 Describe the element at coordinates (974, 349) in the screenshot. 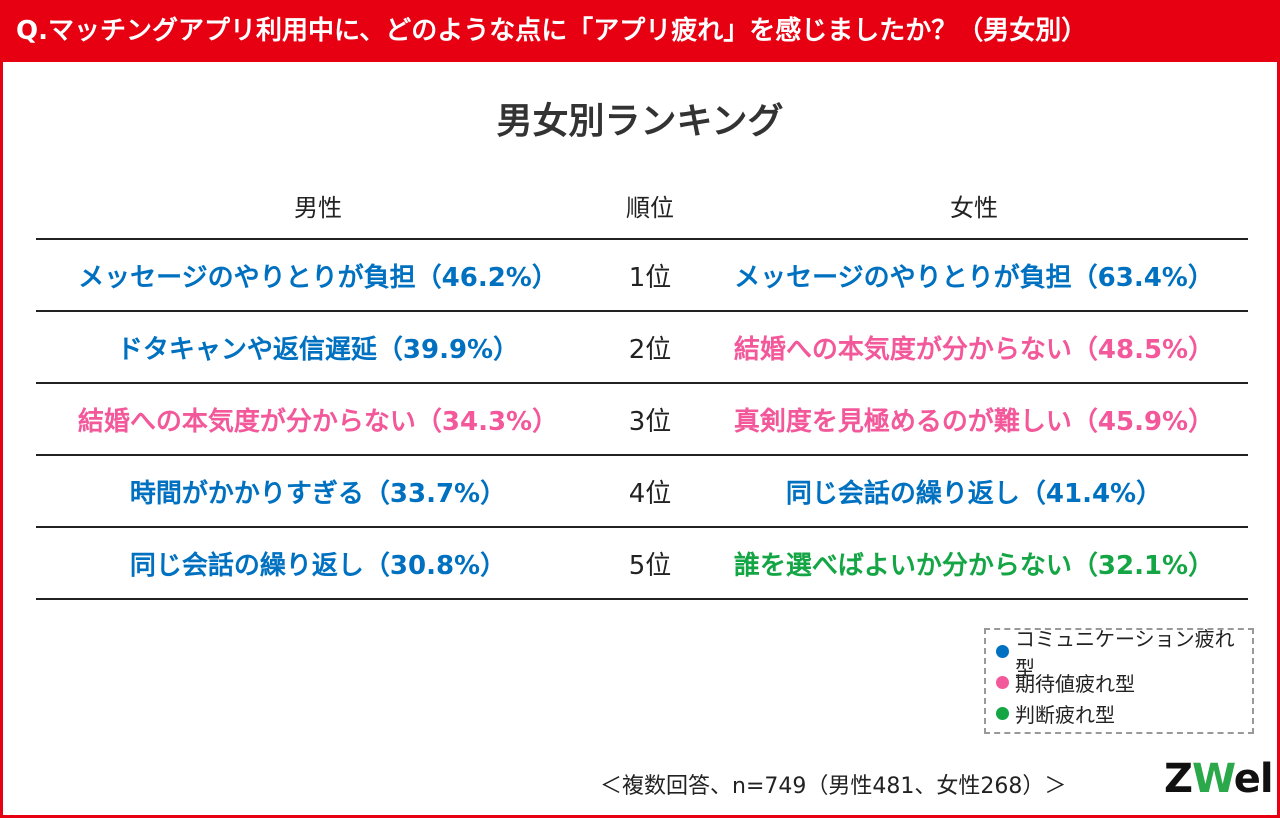

I see `female-item: 結婚への本気度が分からない（48.5%）` at that location.